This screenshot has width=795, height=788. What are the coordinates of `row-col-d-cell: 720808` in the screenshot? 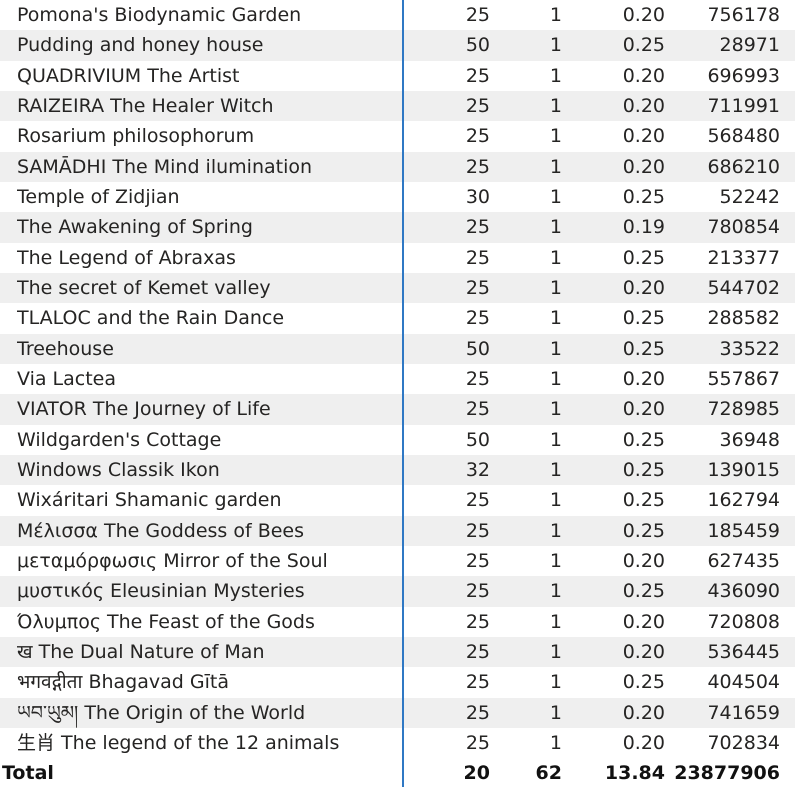 It's located at (743, 621).